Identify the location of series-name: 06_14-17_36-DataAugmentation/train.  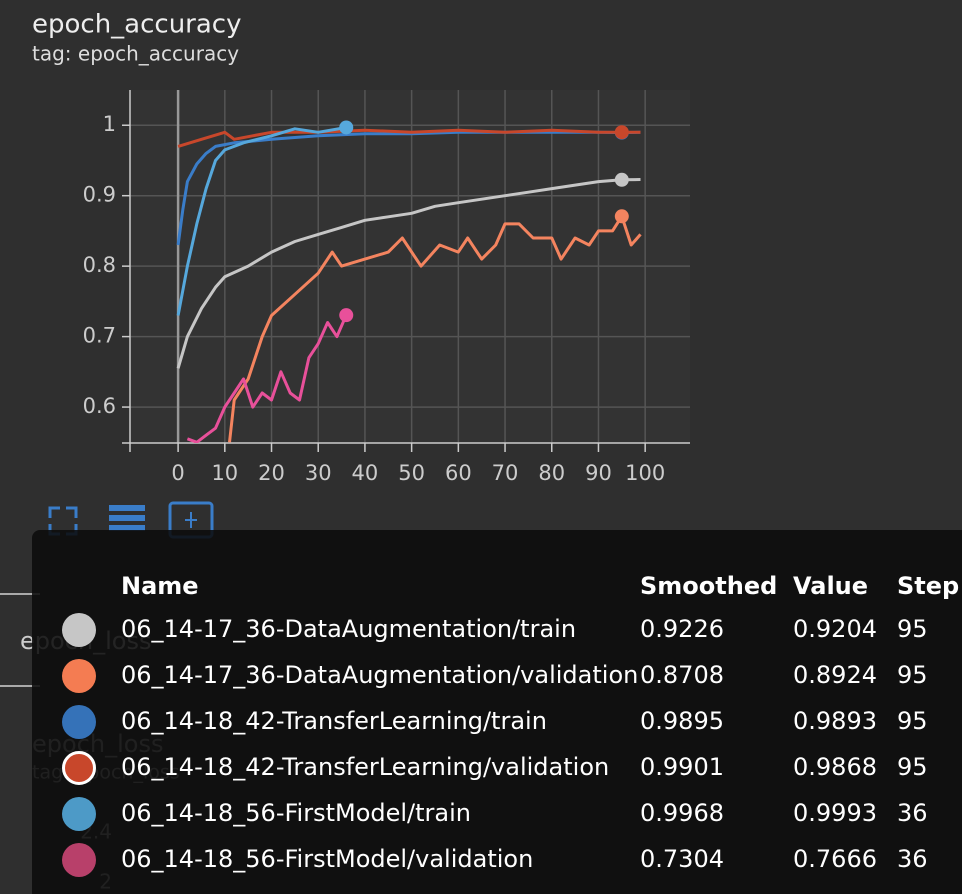
(348, 629).